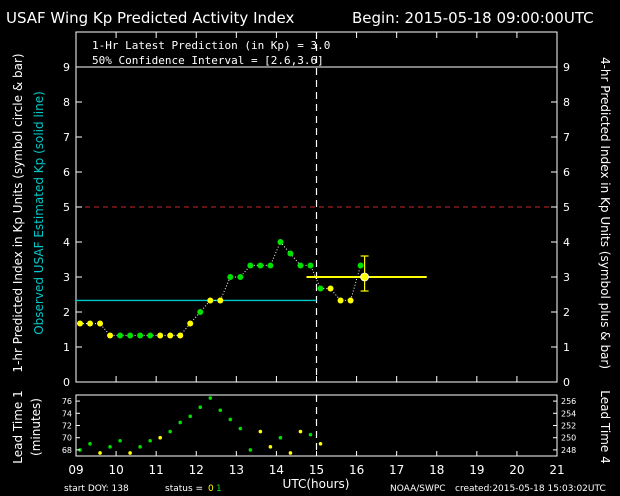 This screenshot has height=496, width=620. I want to click on x-tick-label: 18, so click(436, 470).